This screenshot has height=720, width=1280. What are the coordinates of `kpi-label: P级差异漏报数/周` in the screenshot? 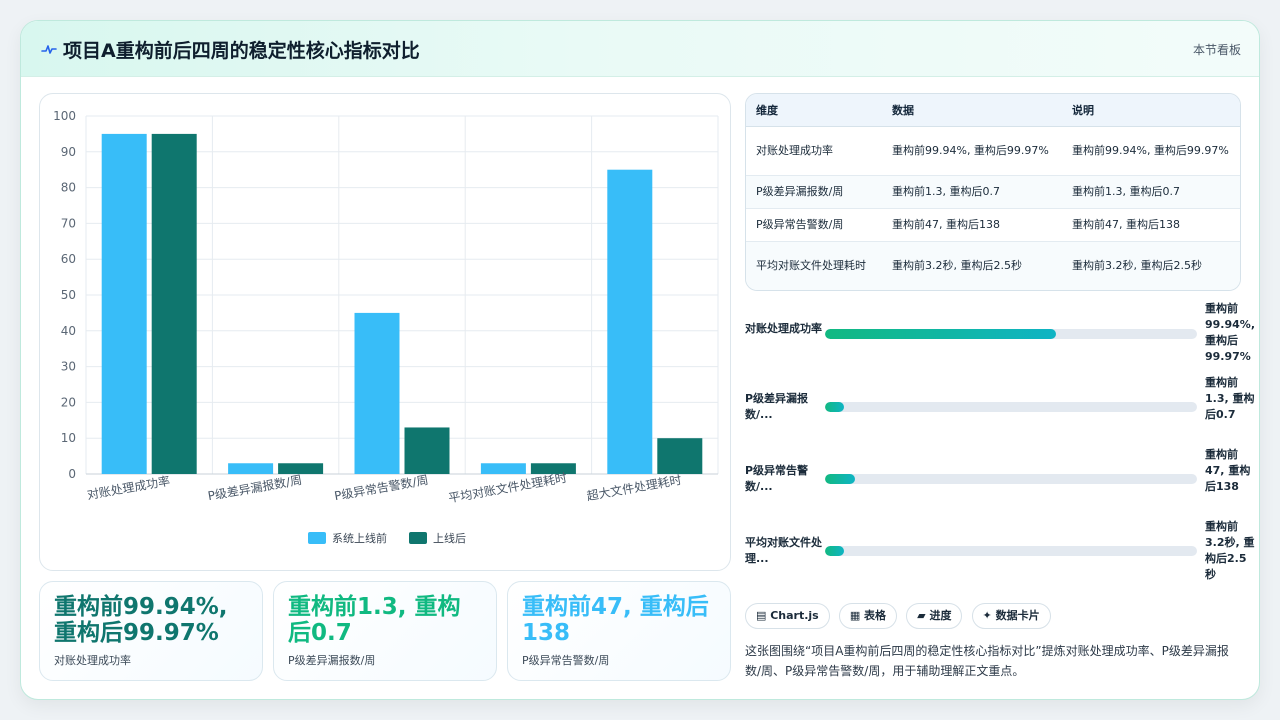 It's located at (332, 660).